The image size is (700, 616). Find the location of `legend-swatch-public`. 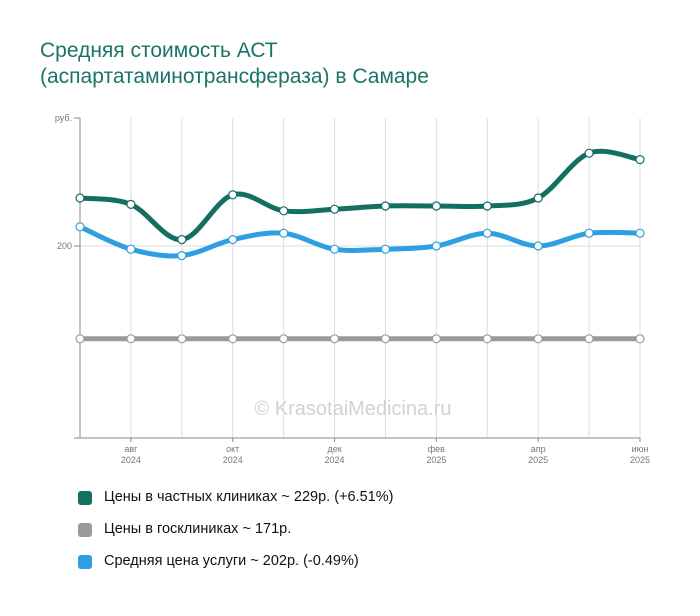

legend-swatch-public is located at coordinates (85, 530).